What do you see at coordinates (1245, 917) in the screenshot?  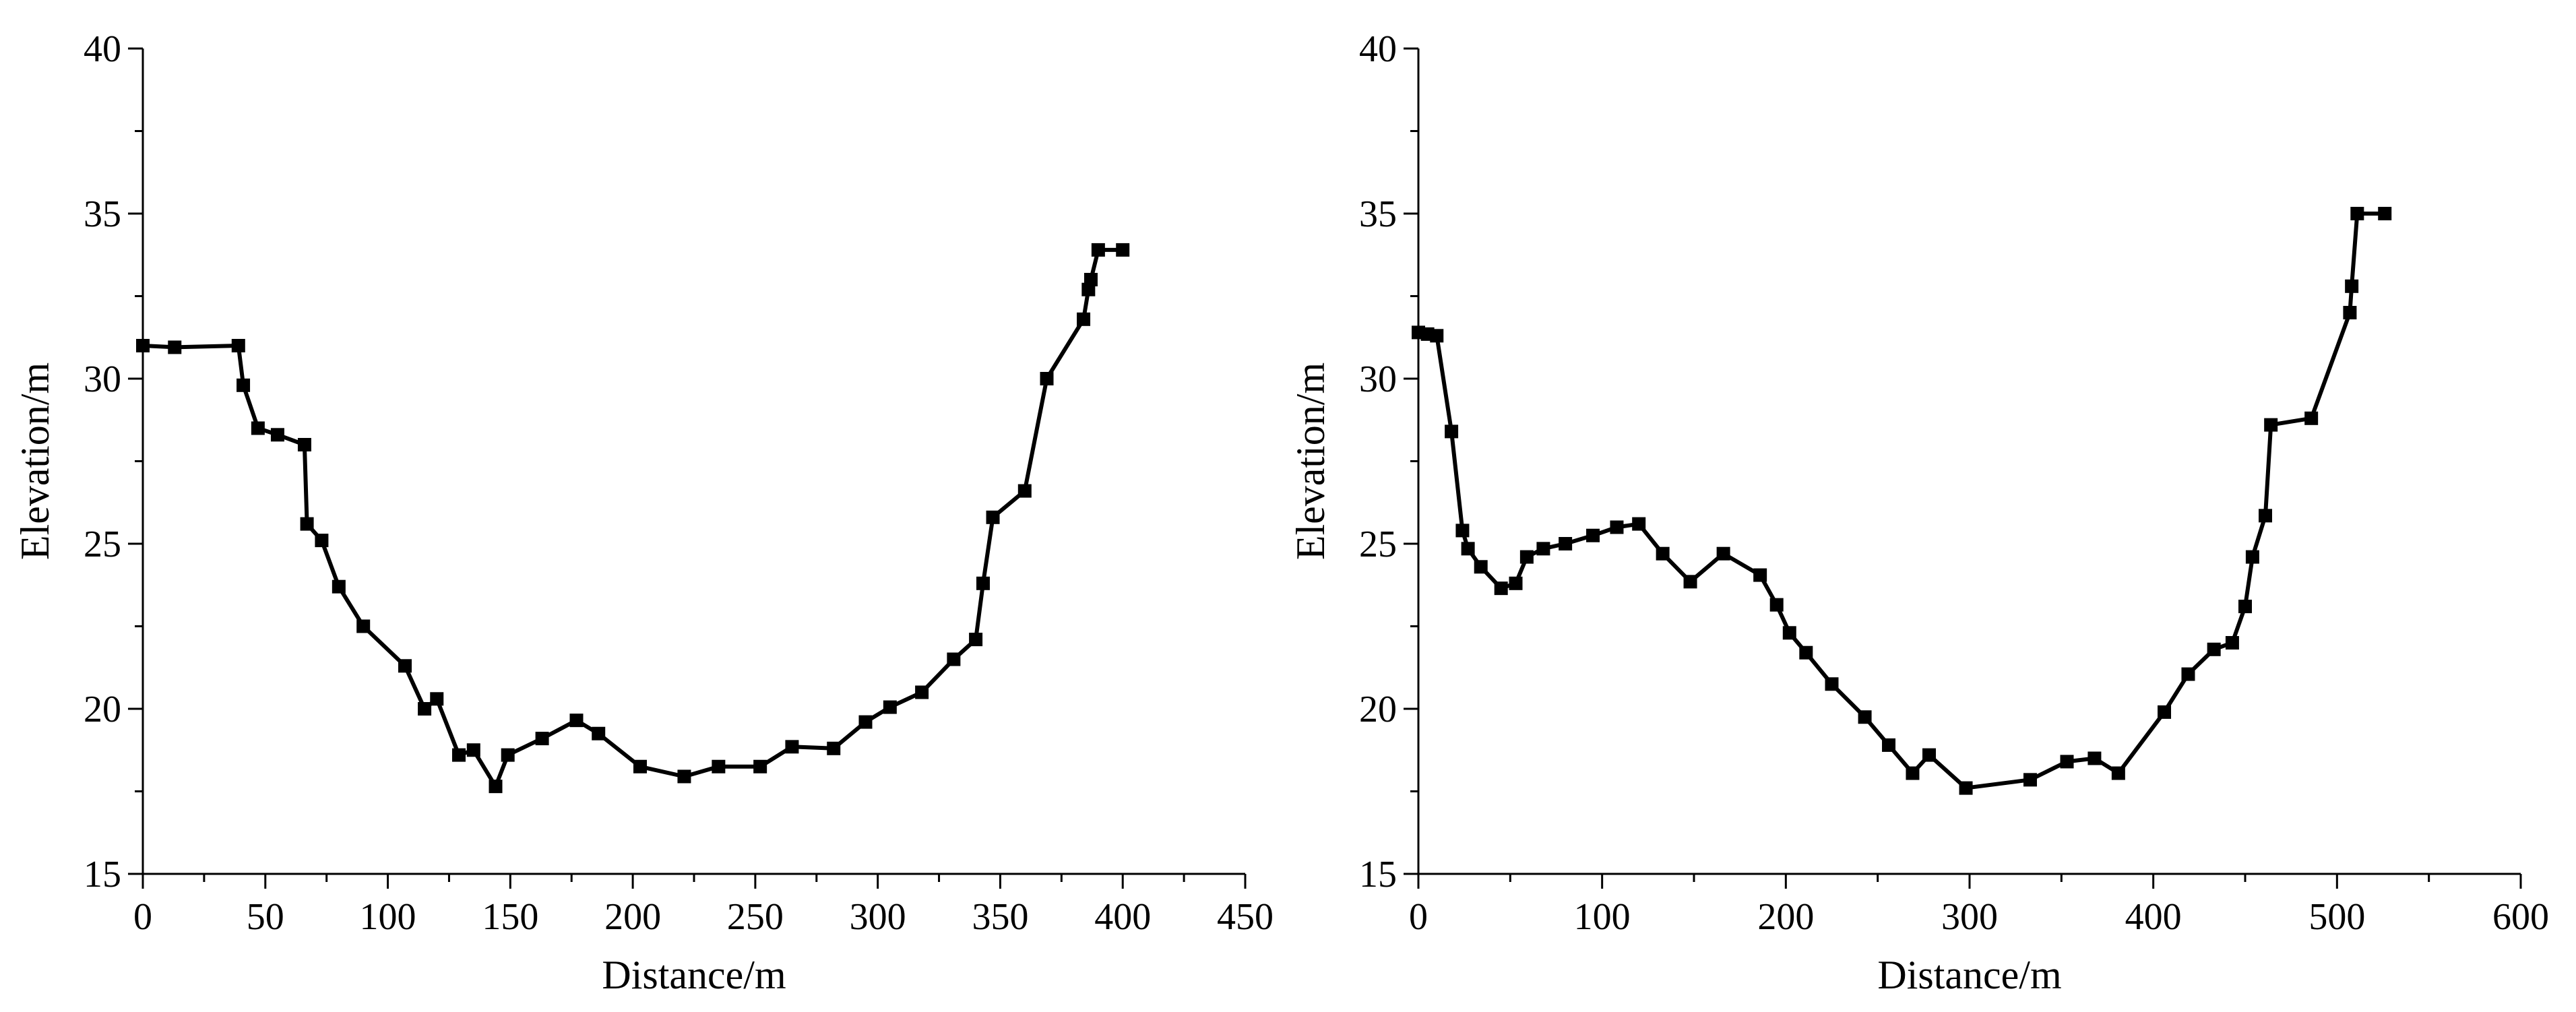 I see `x-tick-label: 450` at bounding box center [1245, 917].